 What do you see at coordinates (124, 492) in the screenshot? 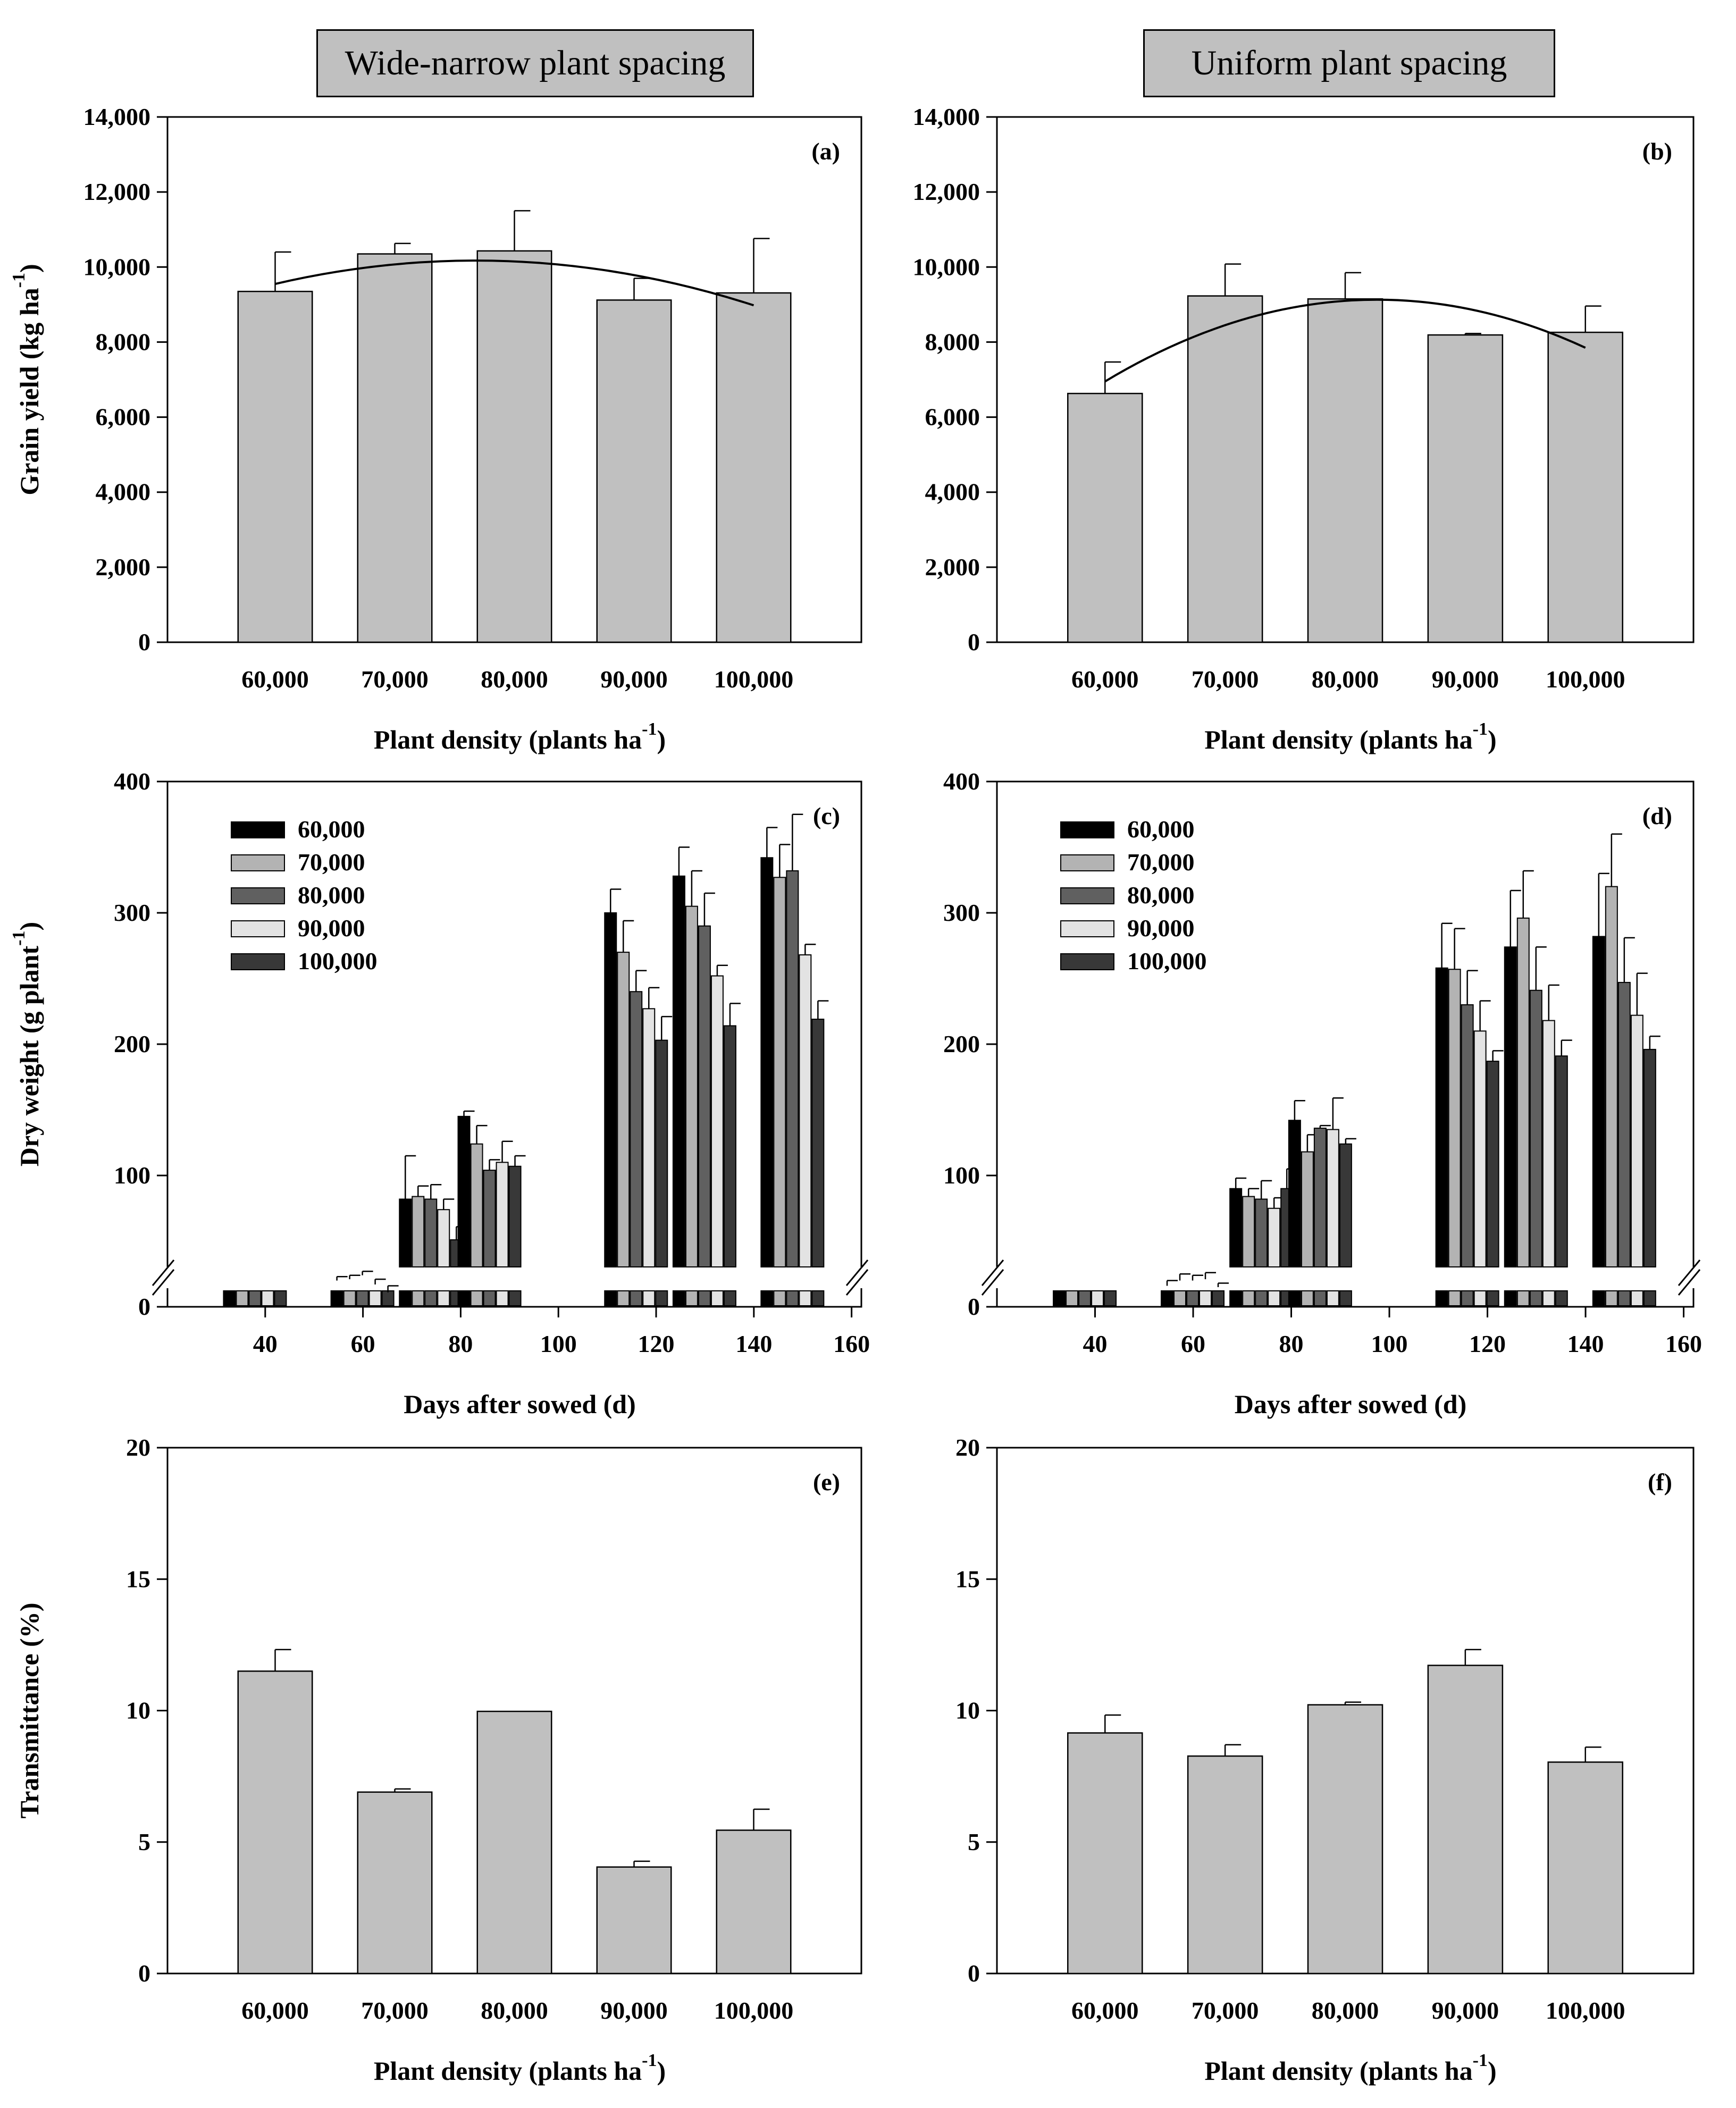
I see `y-tick-label: 4,000` at bounding box center [124, 492].